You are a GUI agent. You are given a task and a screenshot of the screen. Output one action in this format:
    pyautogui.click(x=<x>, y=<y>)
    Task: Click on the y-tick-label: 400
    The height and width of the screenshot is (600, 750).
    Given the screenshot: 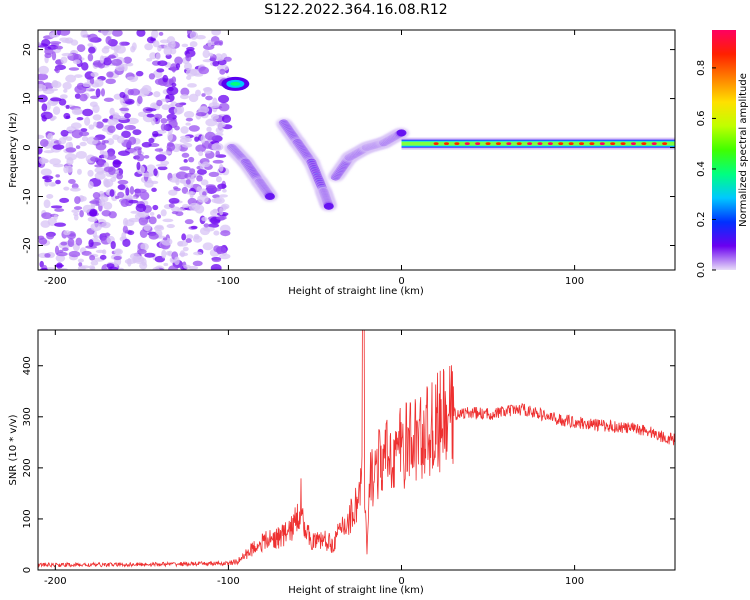 What is the action you would take?
    pyautogui.click(x=27, y=365)
    